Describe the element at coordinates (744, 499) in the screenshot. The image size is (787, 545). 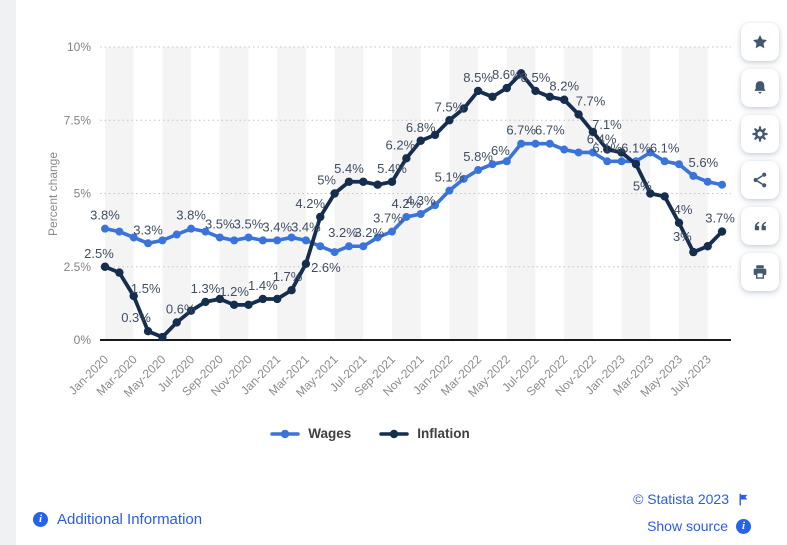
I see `flag-icon` at that location.